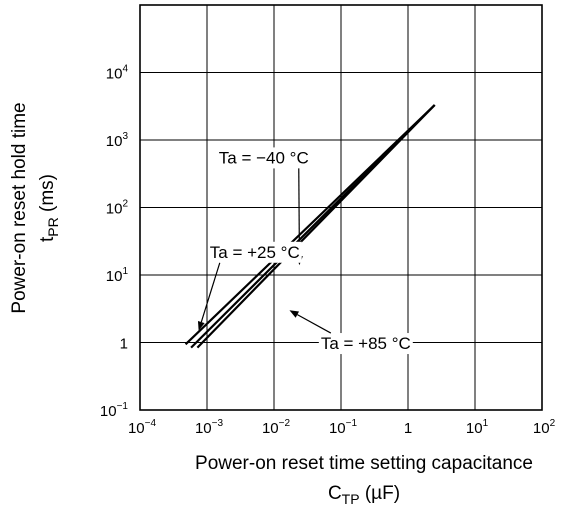 This screenshot has width=561, height=508. I want to click on x-axis-subscript: TP, so click(351, 499).